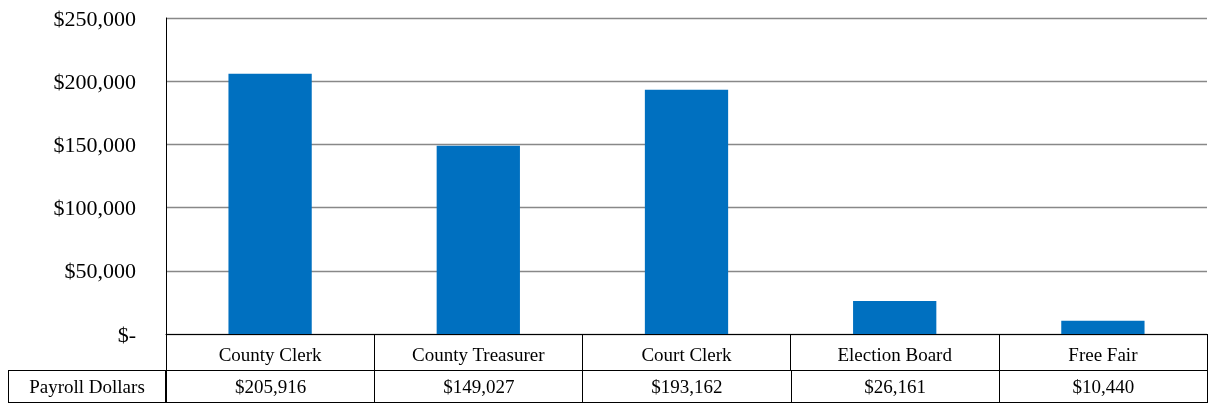 Image resolution: width=1208 pixels, height=403 pixels. I want to click on x-tick-label: Election Board, so click(895, 354).